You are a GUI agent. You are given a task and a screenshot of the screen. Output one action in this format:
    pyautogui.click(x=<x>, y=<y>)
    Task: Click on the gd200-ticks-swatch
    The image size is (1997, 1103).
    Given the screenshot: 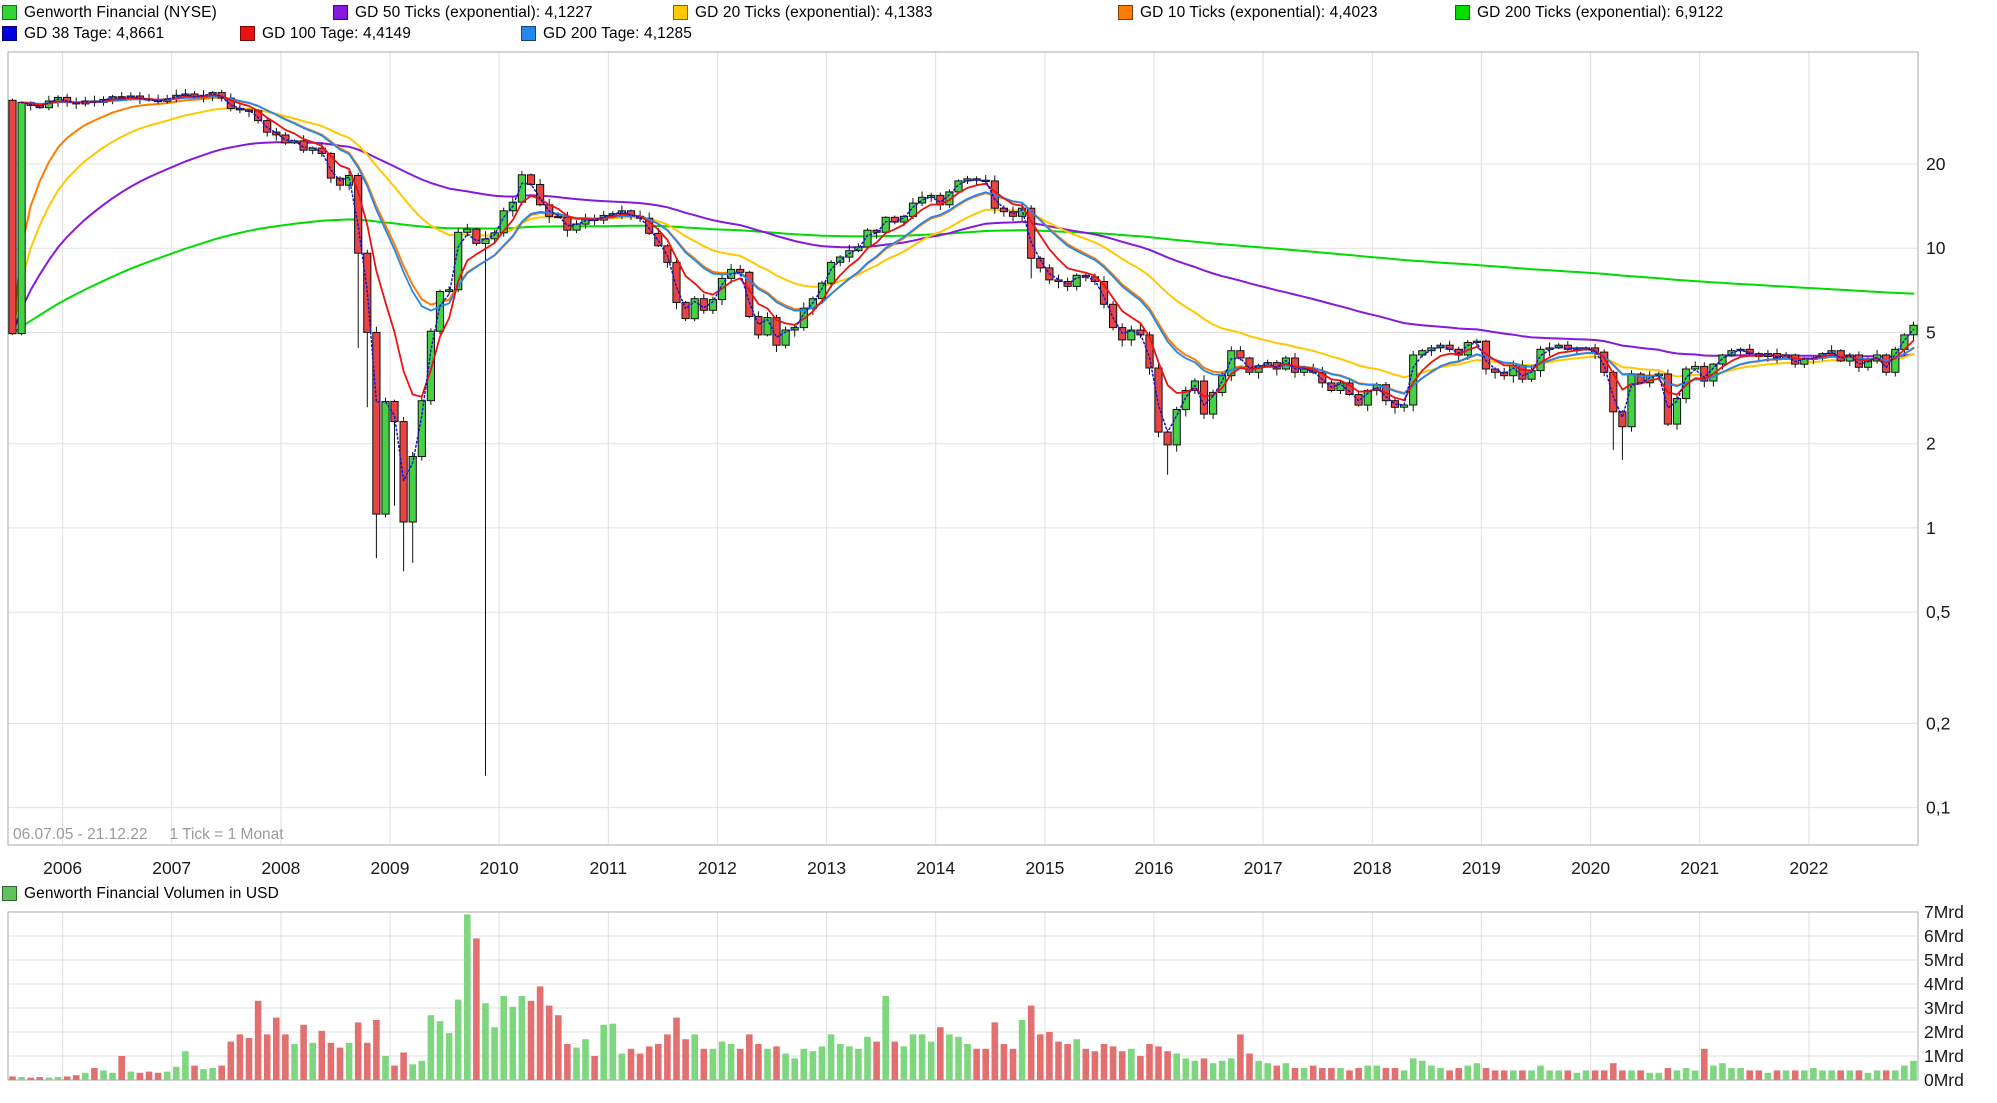 What is the action you would take?
    pyautogui.click(x=1462, y=12)
    